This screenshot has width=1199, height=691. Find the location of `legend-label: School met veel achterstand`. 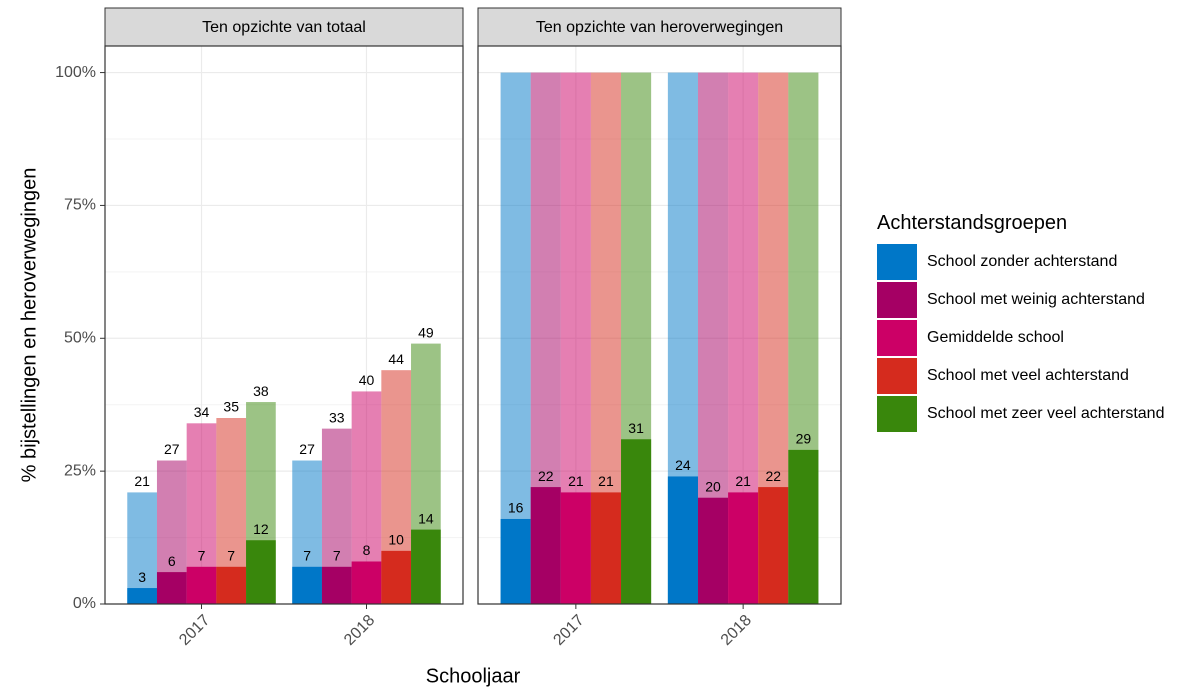

legend-label: School met veel achterstand is located at coordinates (1028, 375).